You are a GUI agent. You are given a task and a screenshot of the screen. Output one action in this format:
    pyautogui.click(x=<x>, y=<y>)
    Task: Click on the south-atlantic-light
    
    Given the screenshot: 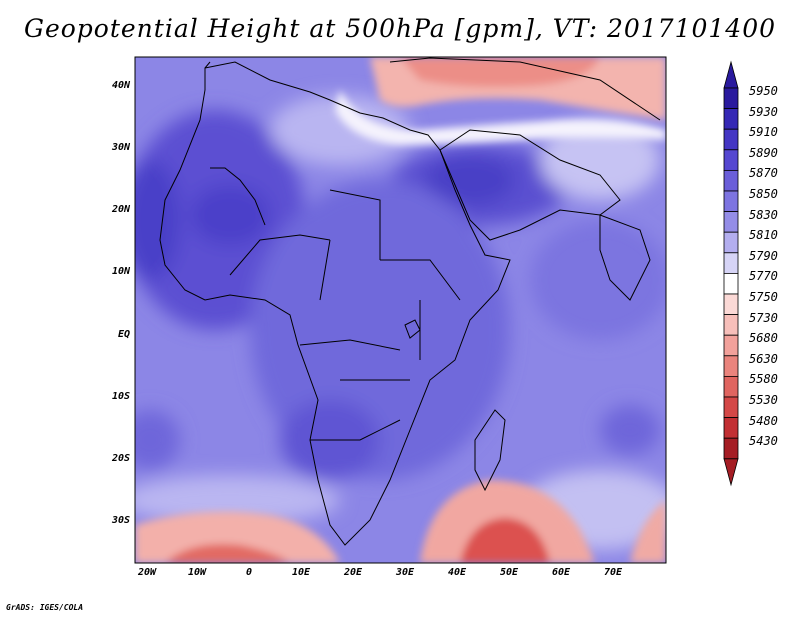 What is the action you would take?
    pyautogui.click(x=237, y=500)
    